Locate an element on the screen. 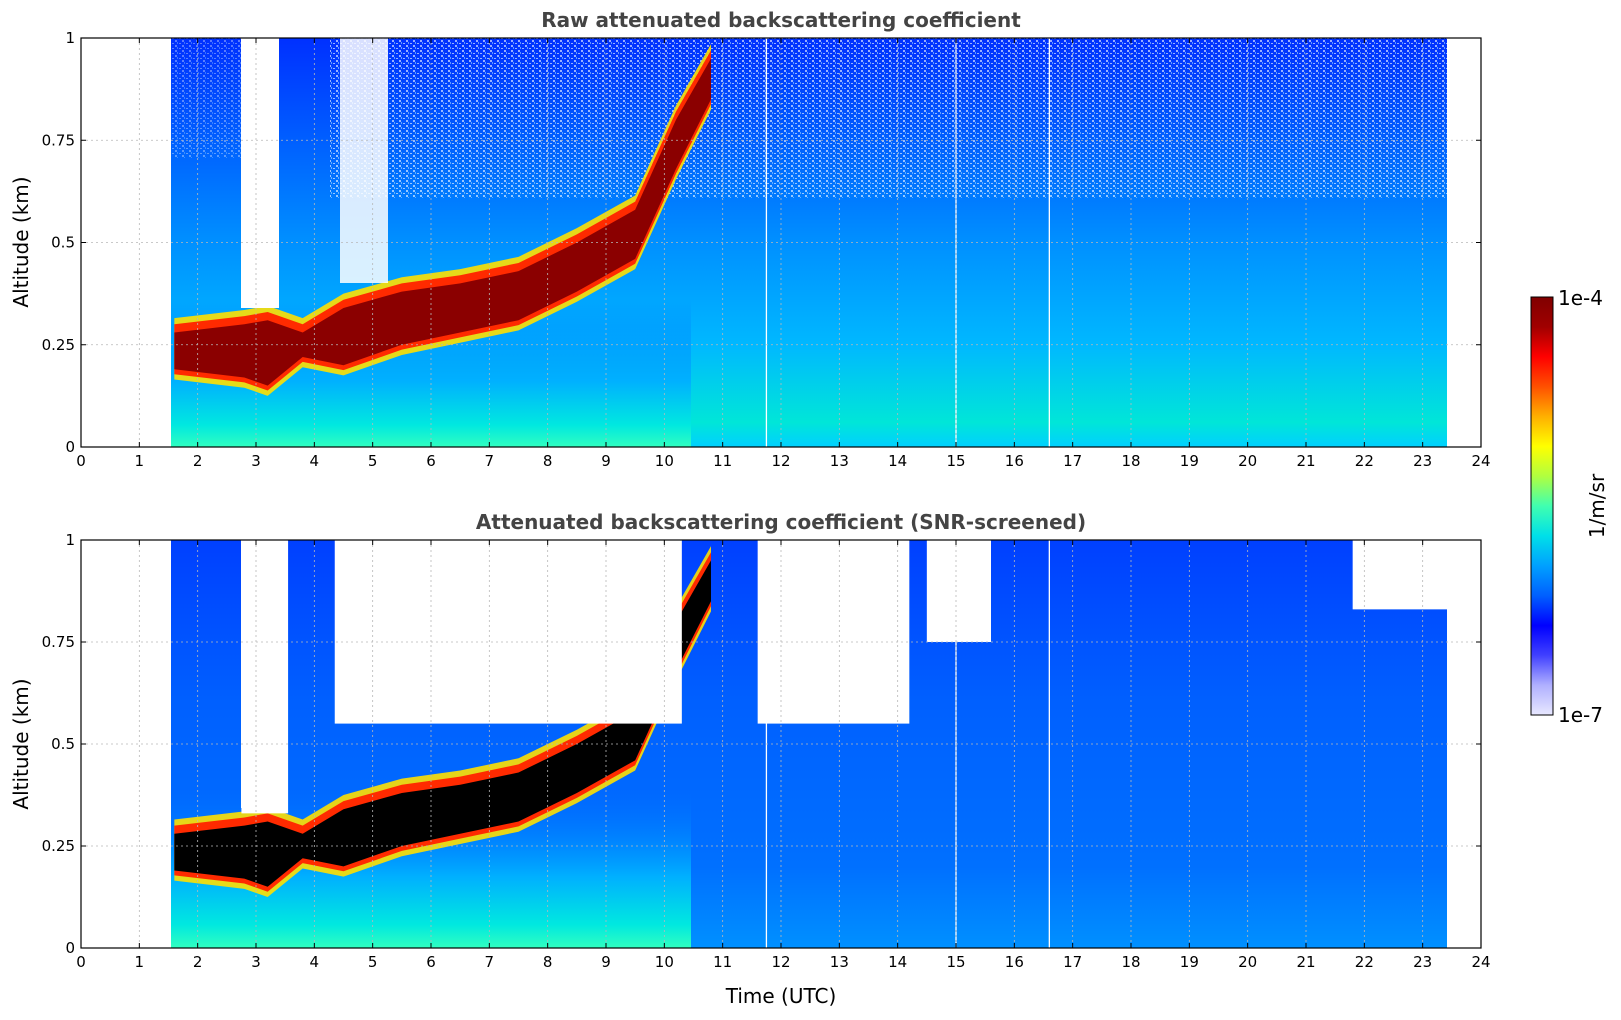  colorbar-unit-label: 1/m/sr is located at coordinates (1597, 505).